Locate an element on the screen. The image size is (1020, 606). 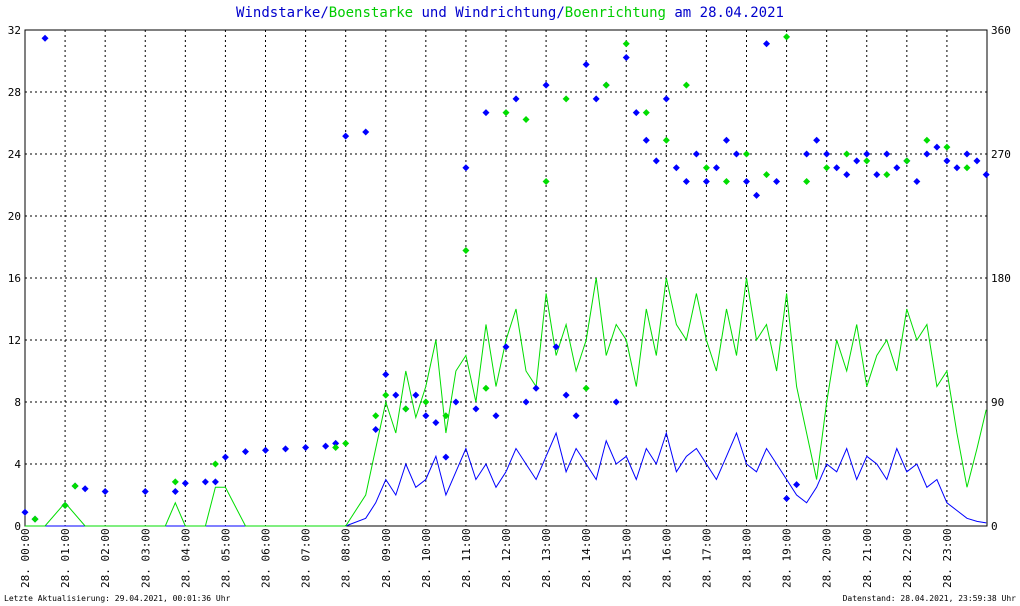
y-left-tick-label: 32 is located at coordinates (14, 30).